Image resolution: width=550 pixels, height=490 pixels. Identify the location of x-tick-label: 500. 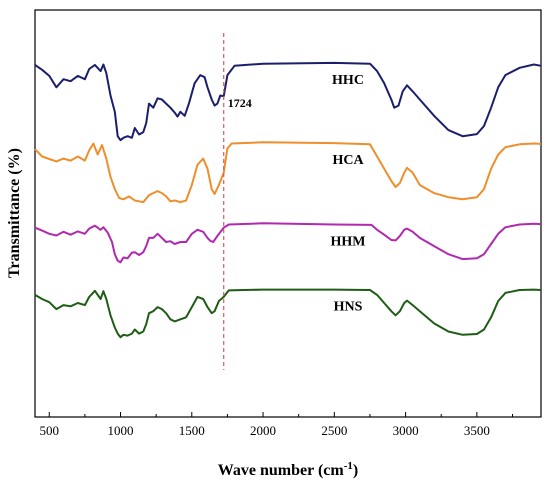
(50, 430).